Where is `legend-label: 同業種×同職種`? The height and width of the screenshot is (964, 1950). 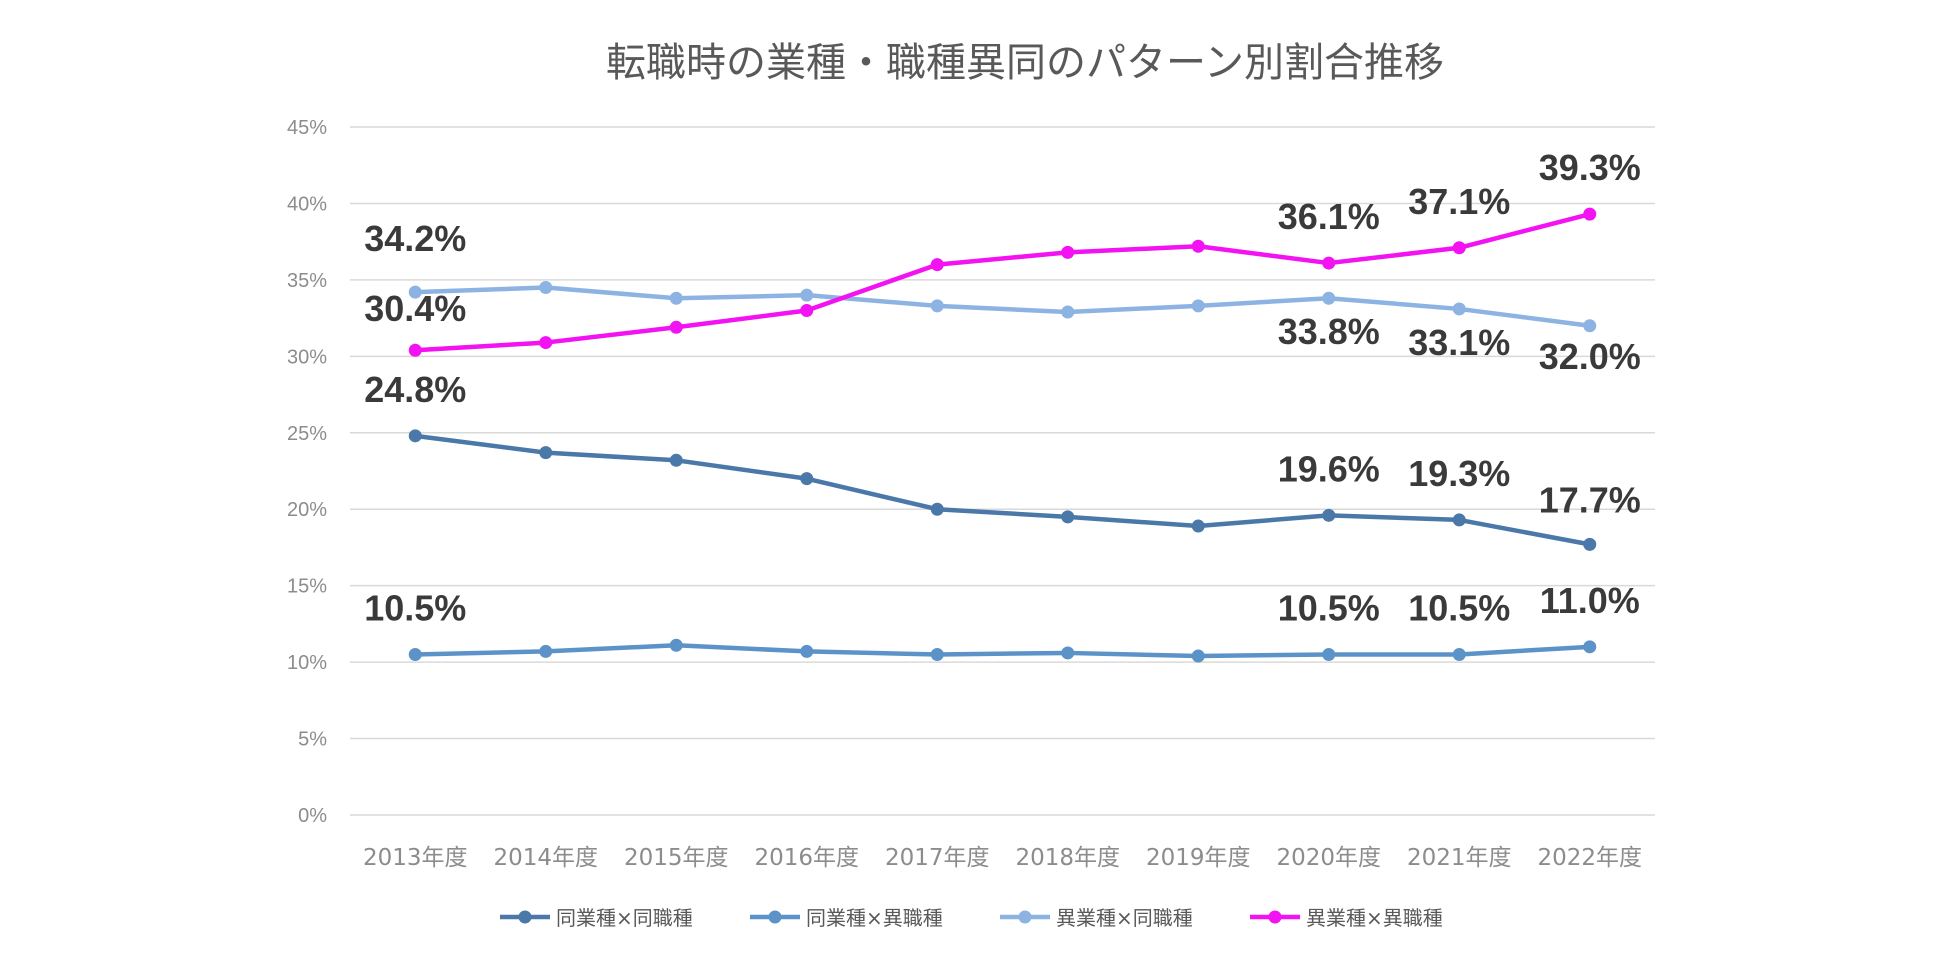 legend-label: 同業種×同職種 is located at coordinates (624, 918).